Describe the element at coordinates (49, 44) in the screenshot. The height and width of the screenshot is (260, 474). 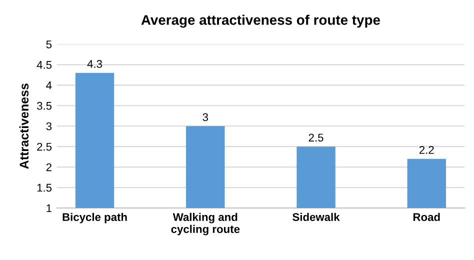
I see `y-tick-label: 5` at that location.